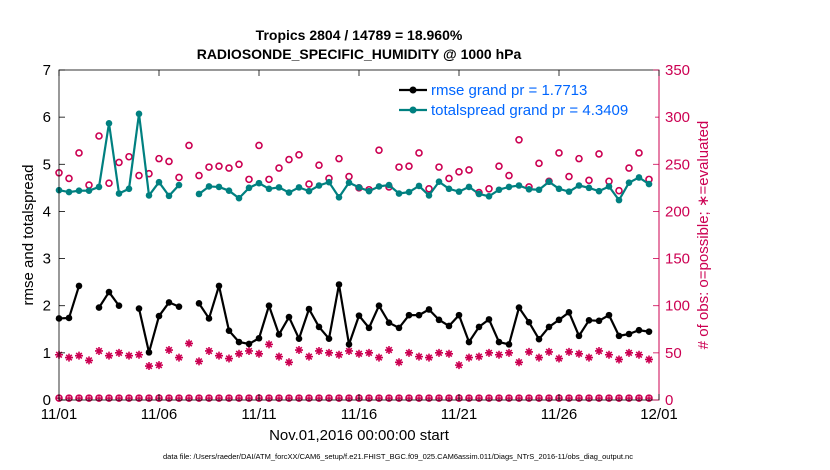  What do you see at coordinates (354, 398) in the screenshot?
I see `zero-line-markers` at bounding box center [354, 398].